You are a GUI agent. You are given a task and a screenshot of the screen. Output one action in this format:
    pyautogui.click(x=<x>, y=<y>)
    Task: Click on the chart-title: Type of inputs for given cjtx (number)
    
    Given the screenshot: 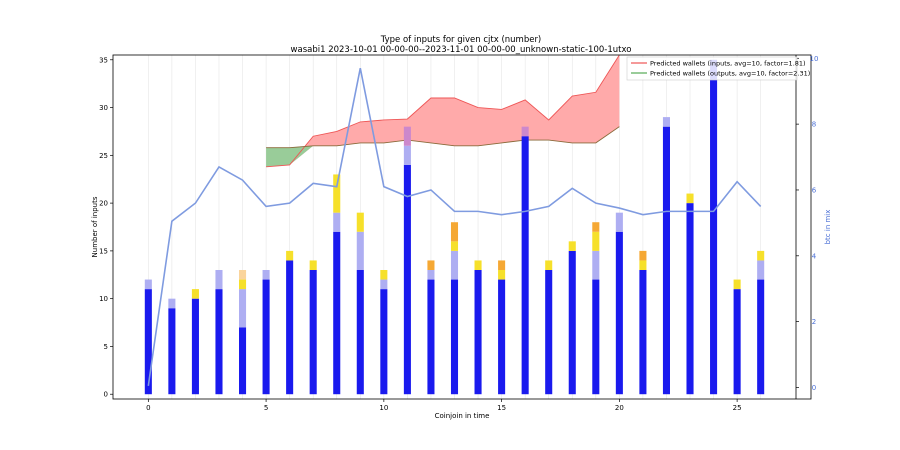 What is the action you would take?
    pyautogui.click(x=461, y=40)
    